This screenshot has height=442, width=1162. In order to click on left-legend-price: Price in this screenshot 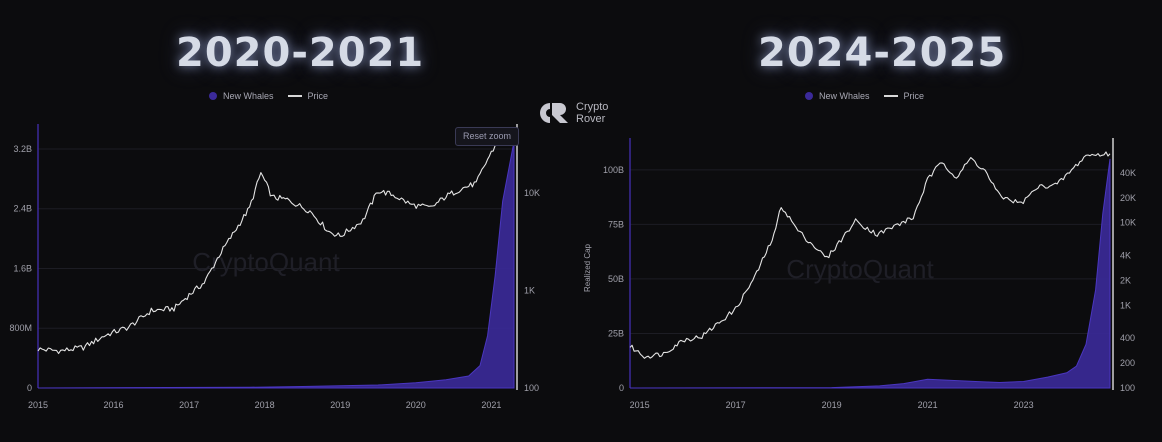, I will do `click(308, 96)`.